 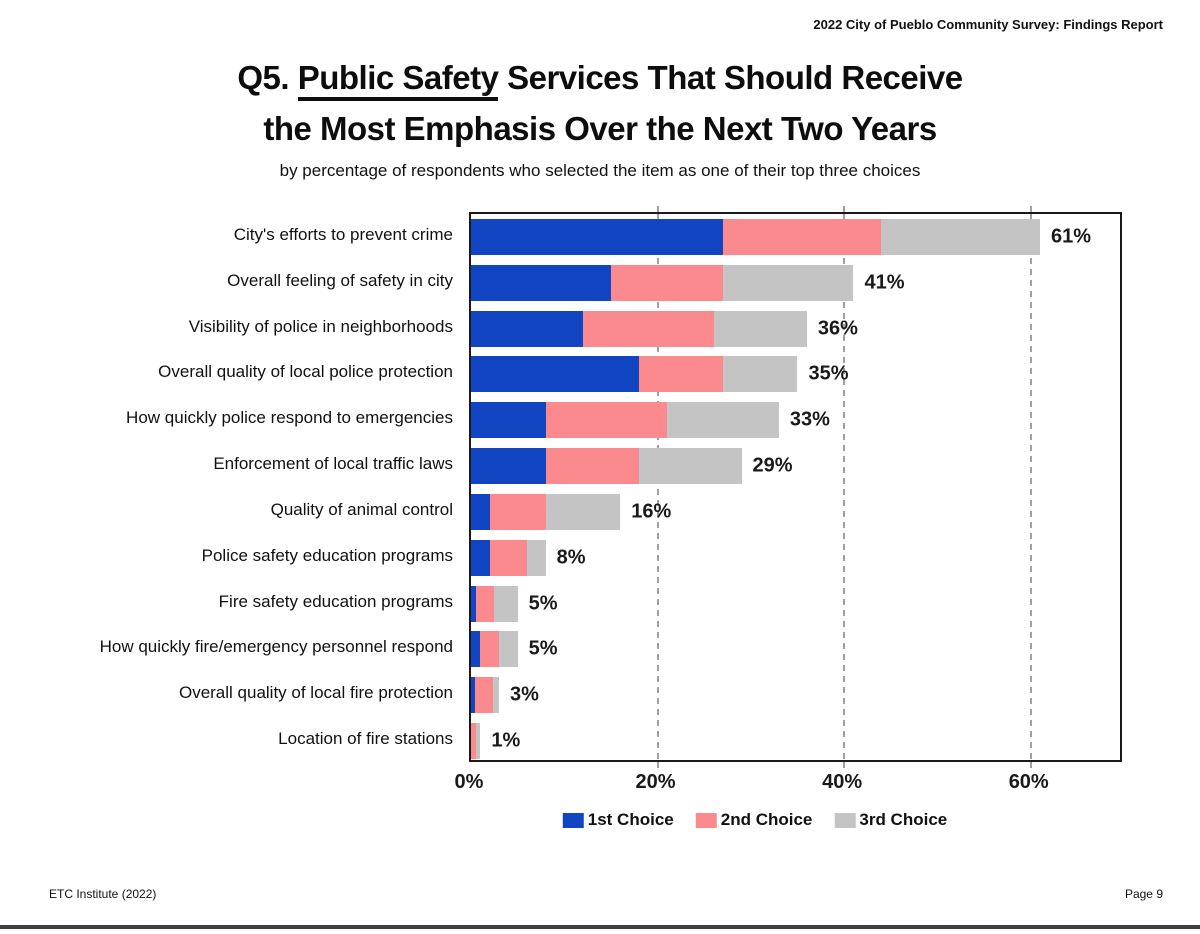 I want to click on bar-row: 8%, so click(x=795, y=557).